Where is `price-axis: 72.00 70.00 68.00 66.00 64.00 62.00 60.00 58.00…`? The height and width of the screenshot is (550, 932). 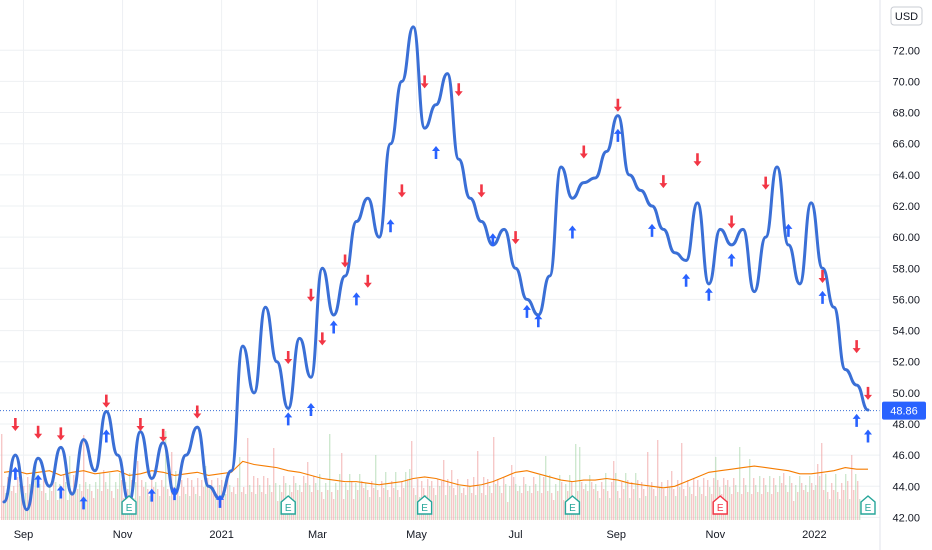 price-axis: 72.00 70.00 68.00 66.00 64.00 62.00 60.00 58.00… is located at coordinates (906, 284).